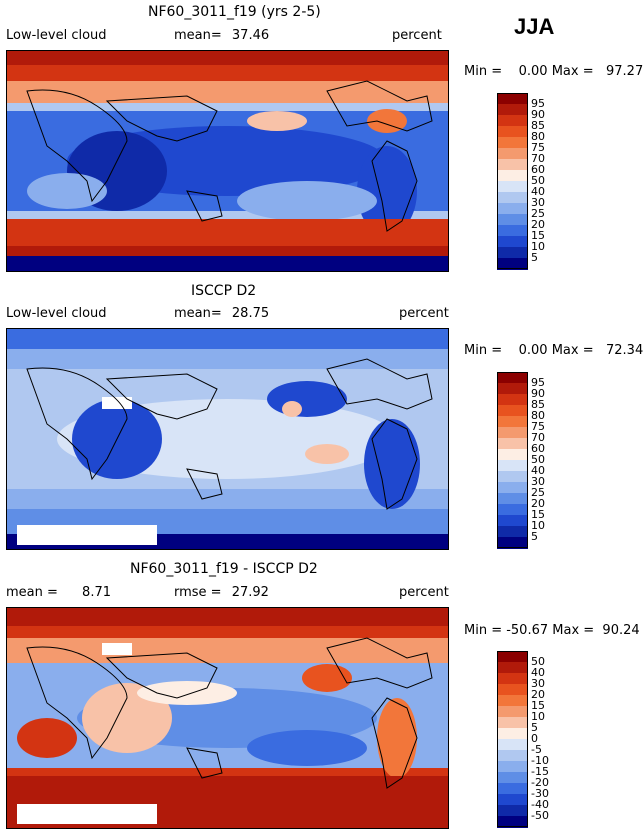 Image resolution: width=643 pixels, height=835 pixels. Describe the element at coordinates (553, 71) in the screenshot. I see `panel-1-minmax: Min = 0.00 Max = 97.27` at that location.